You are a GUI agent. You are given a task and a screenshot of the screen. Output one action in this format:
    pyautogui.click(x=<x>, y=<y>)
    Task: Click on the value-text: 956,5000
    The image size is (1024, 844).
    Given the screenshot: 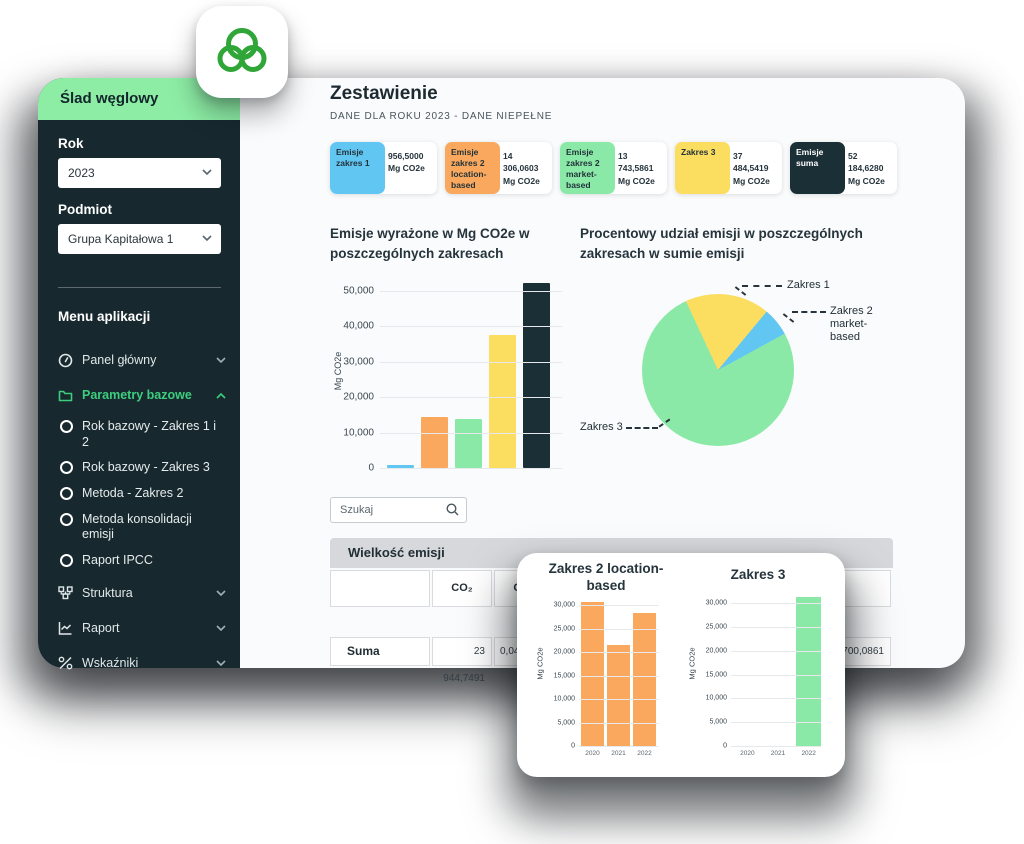 What is the action you would take?
    pyautogui.click(x=406, y=156)
    